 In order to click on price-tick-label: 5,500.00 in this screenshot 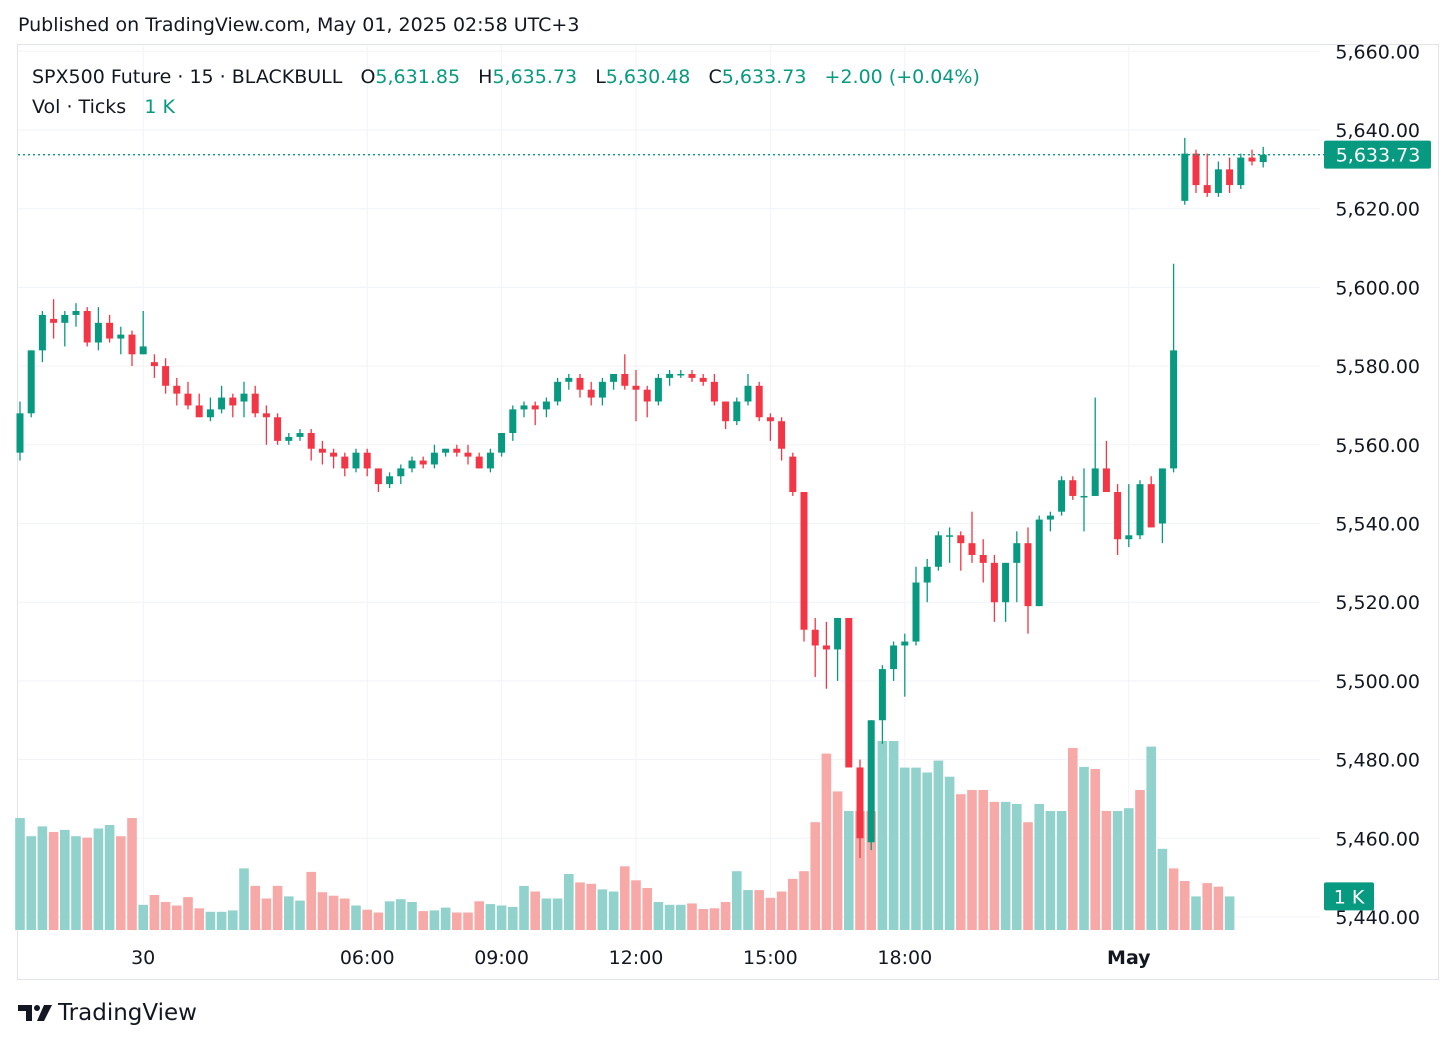, I will do `click(1377, 682)`.